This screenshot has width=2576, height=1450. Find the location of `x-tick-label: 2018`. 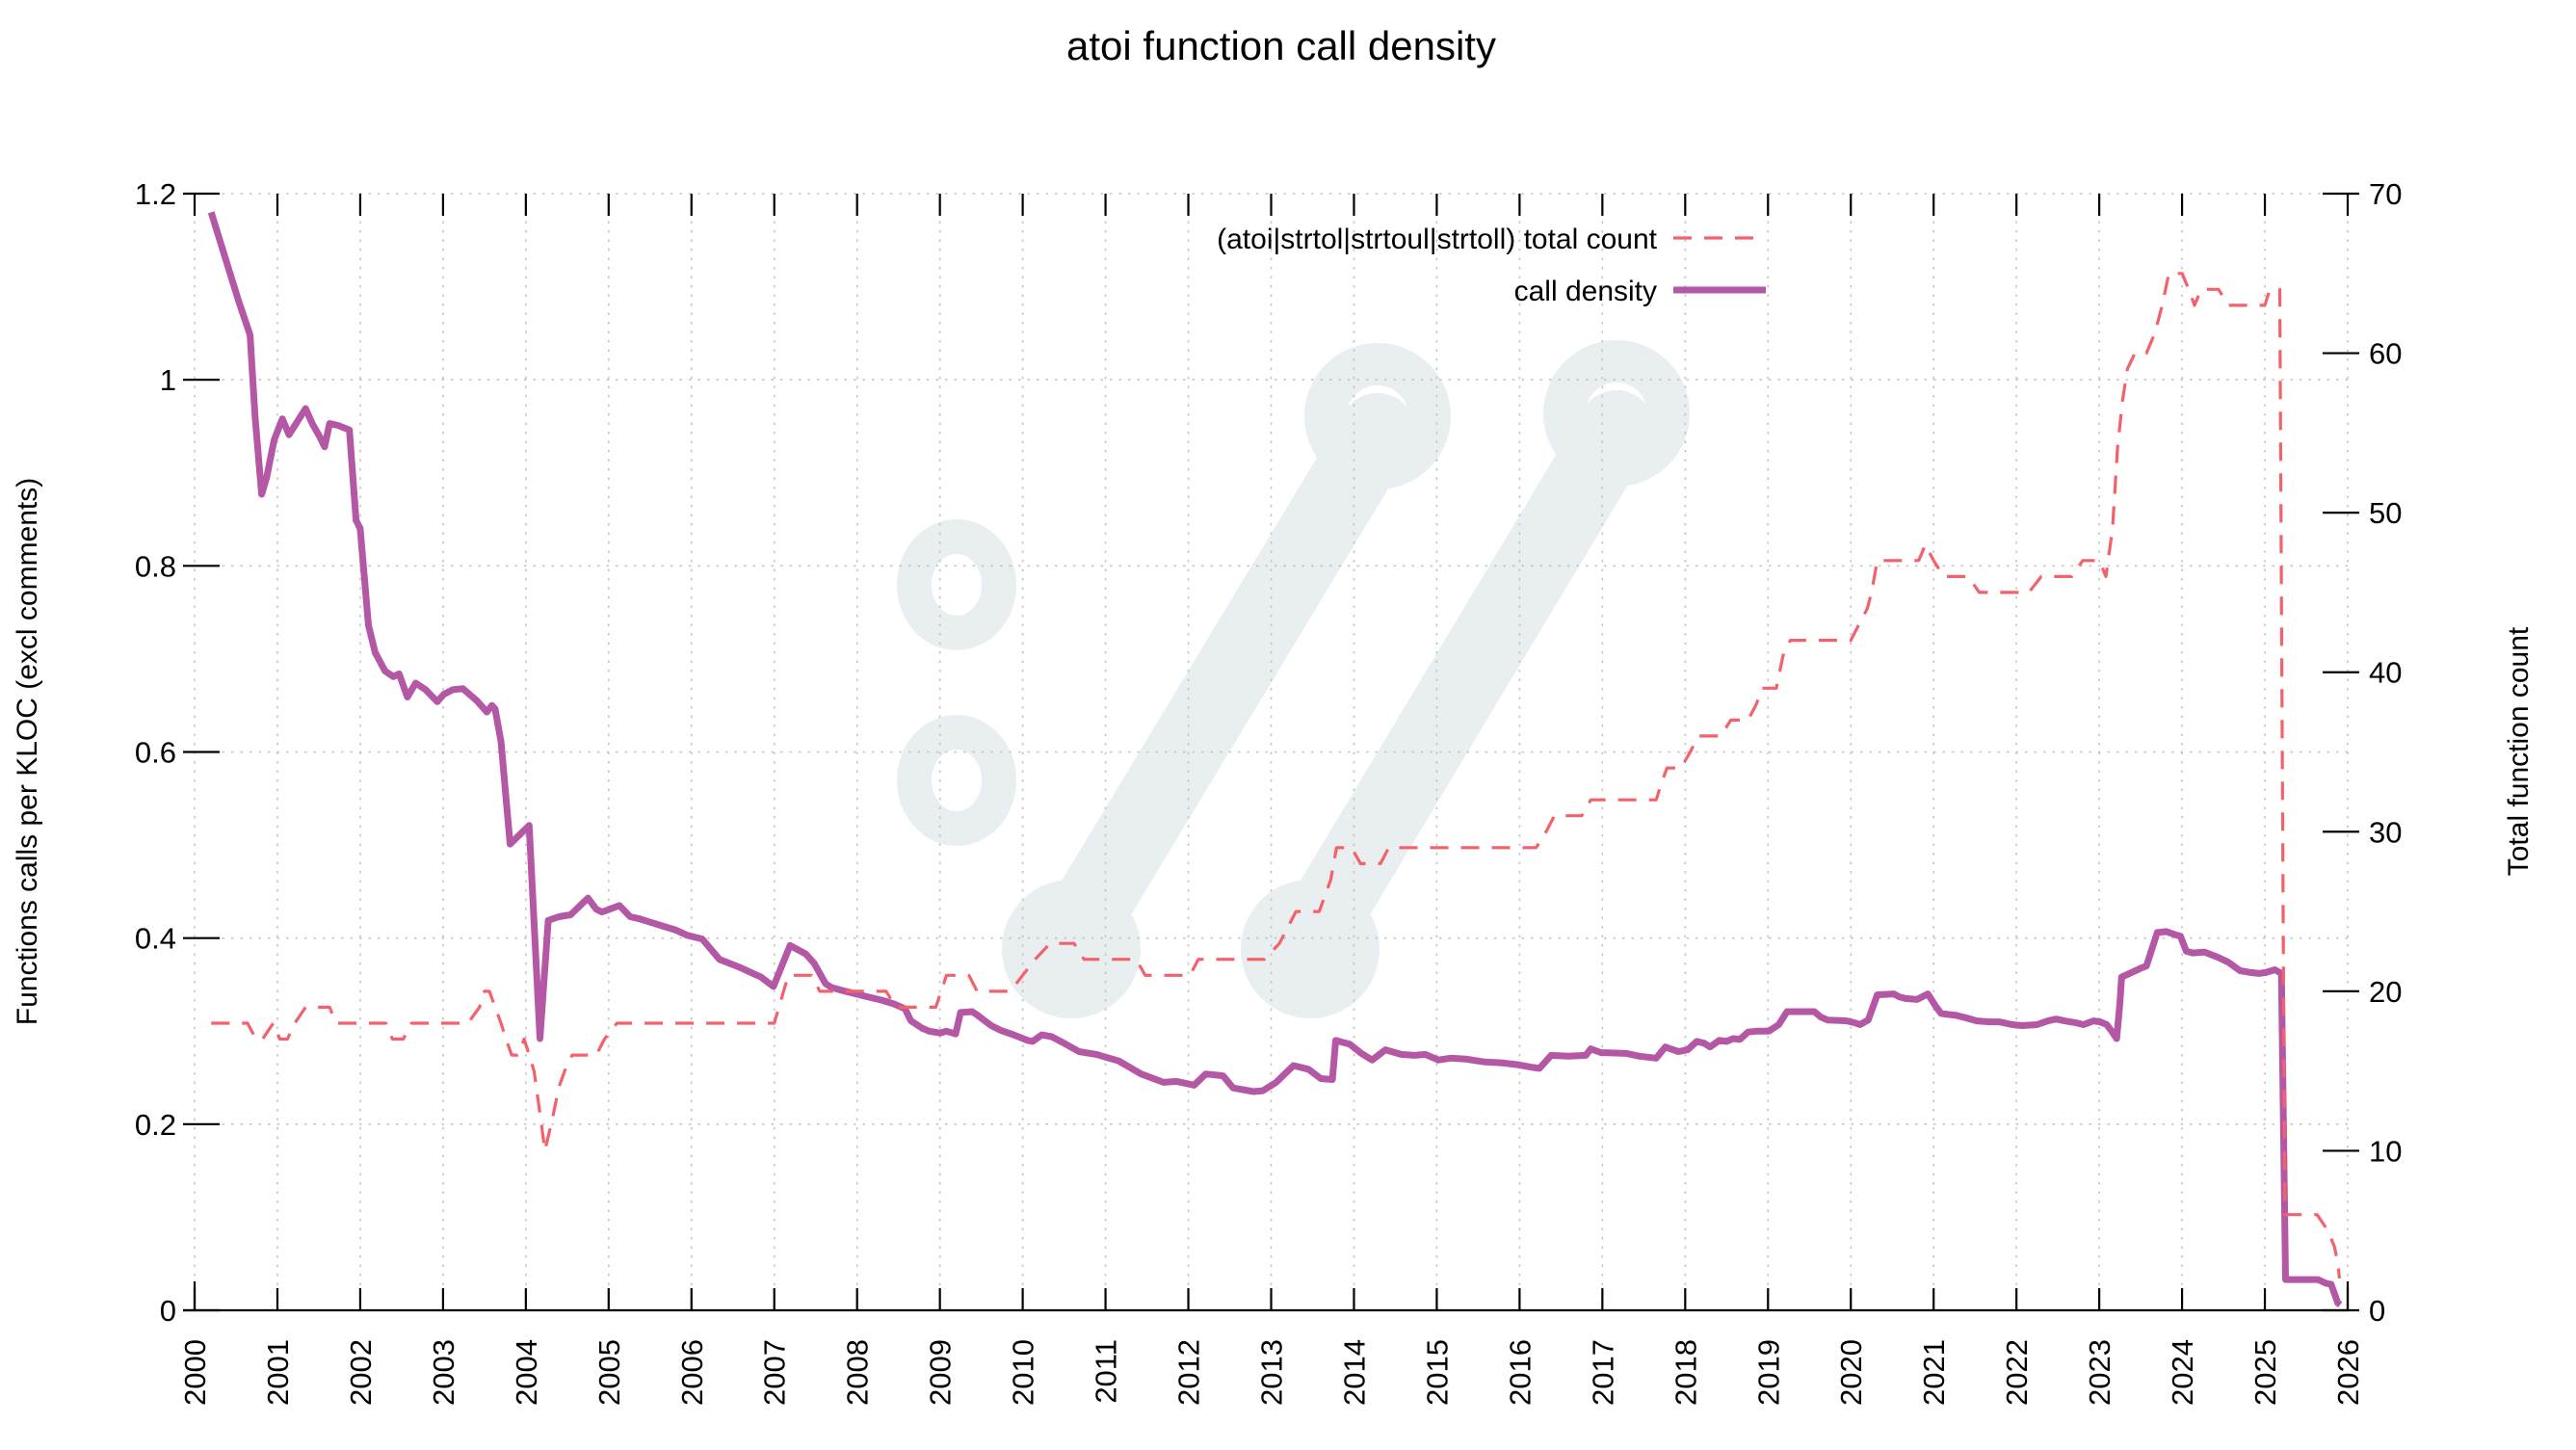

x-tick-label: 2018 is located at coordinates (1686, 1372).